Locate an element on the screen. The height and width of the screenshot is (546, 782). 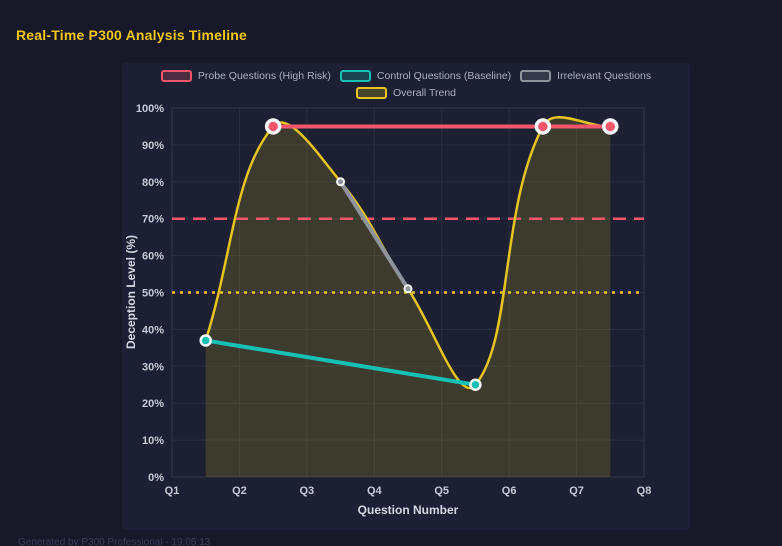
y-tick-label: 40% is located at coordinates (153, 330).